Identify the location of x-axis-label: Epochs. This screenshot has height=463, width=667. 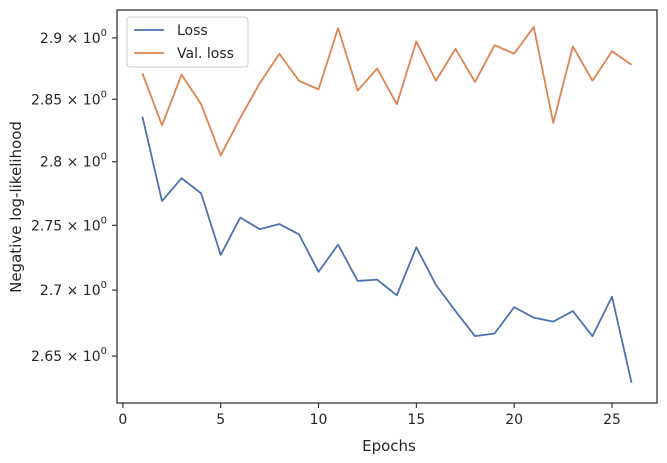
(389, 446).